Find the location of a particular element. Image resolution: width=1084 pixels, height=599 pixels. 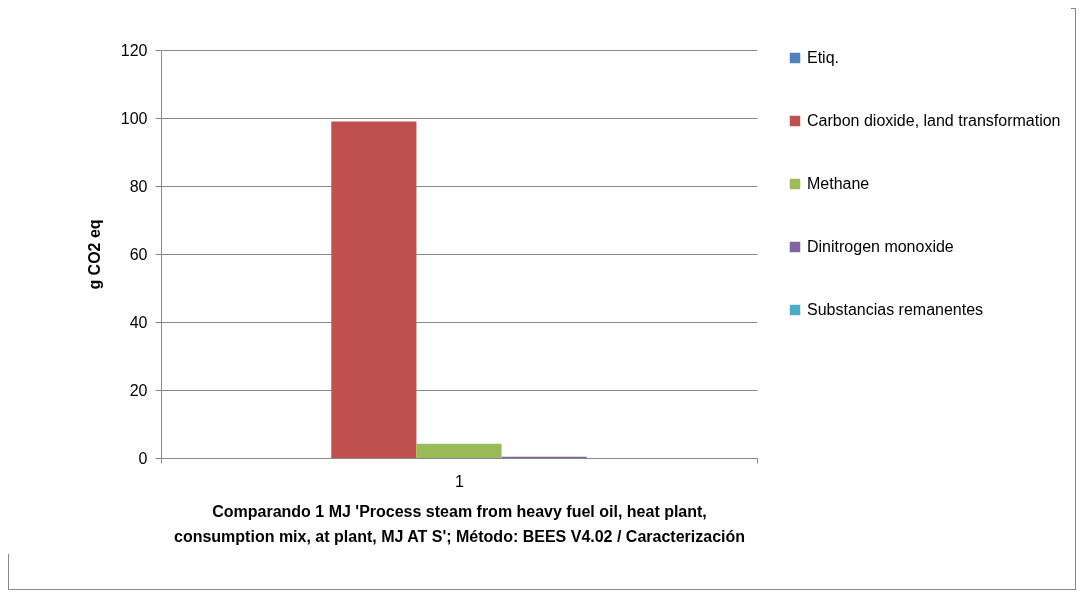

legend-label: Methane is located at coordinates (838, 183).